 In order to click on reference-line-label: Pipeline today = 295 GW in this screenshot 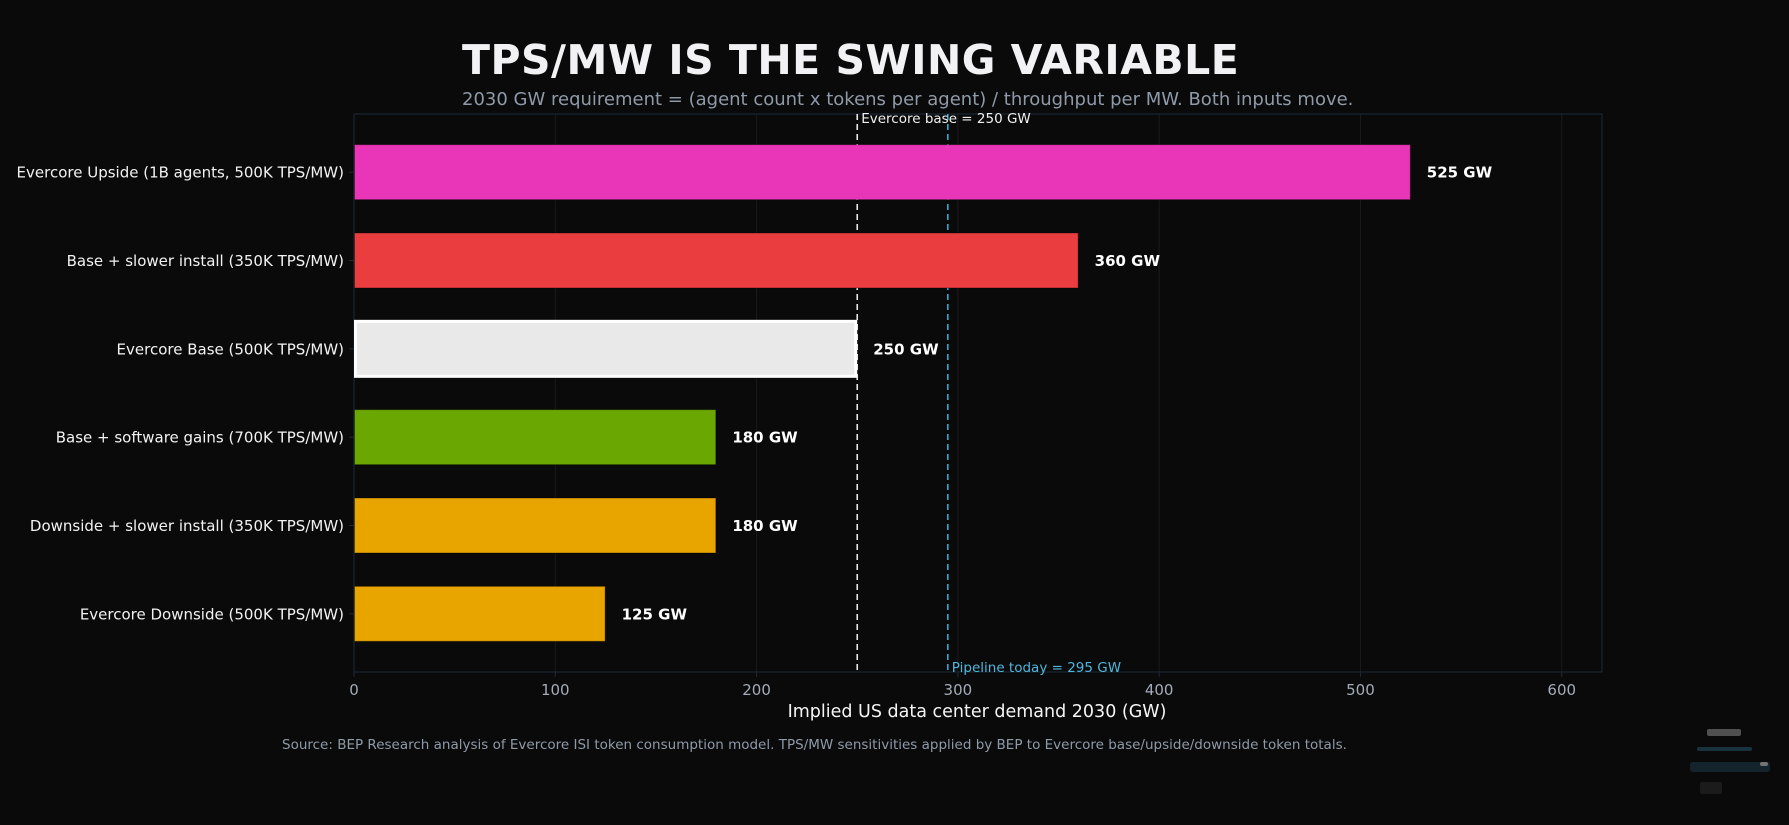, I will do `click(1036, 668)`.